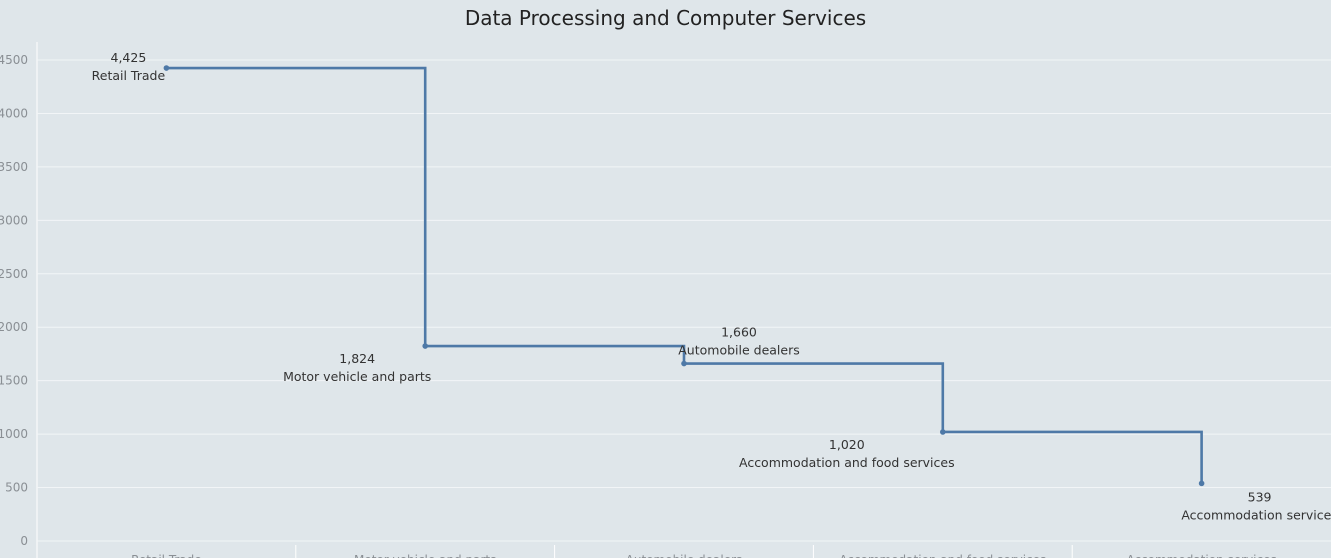 Image resolution: width=1331 pixels, height=558 pixels. I want to click on data-label-value: 1,020, so click(847, 444).